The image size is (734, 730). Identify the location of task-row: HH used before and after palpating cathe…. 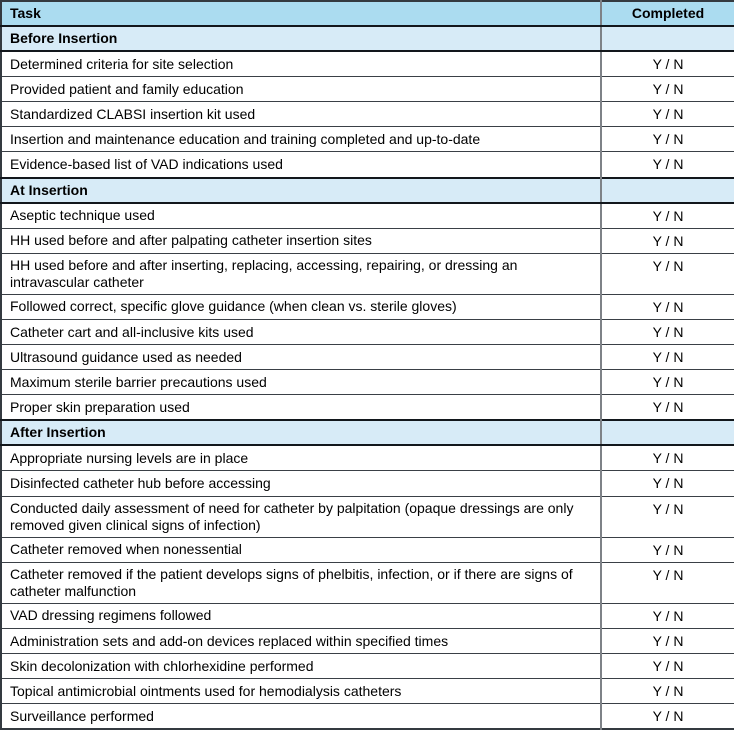
(367, 240).